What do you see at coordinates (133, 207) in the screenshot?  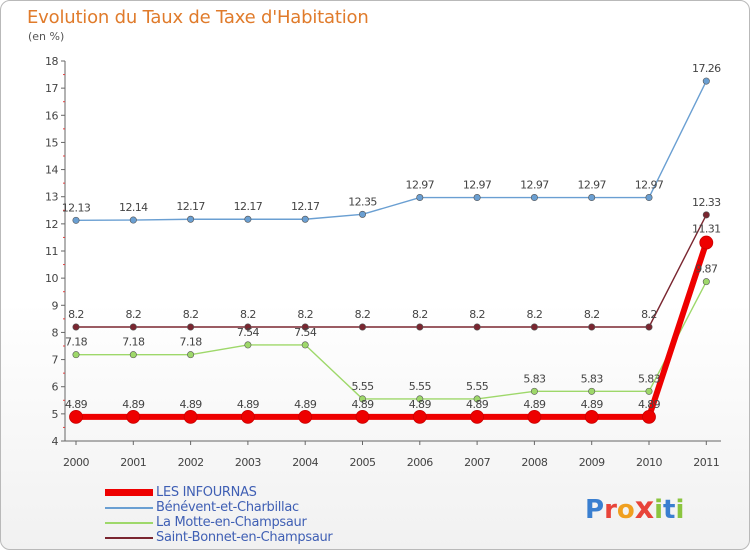 I see `data-label: 12.14` at bounding box center [133, 207].